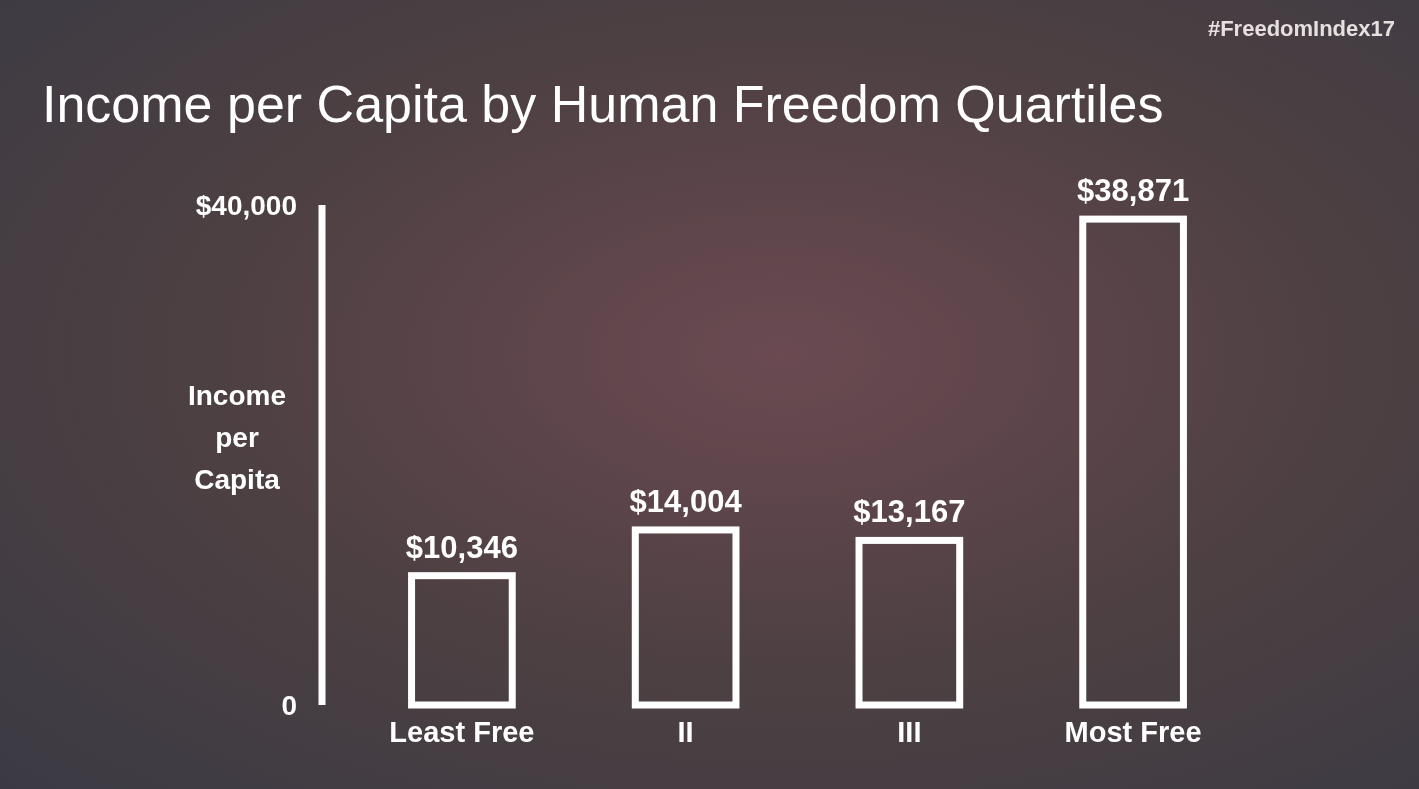 Image resolution: width=1419 pixels, height=789 pixels. Describe the element at coordinates (462, 732) in the screenshot. I see `x-tick-label: Least Free` at that location.